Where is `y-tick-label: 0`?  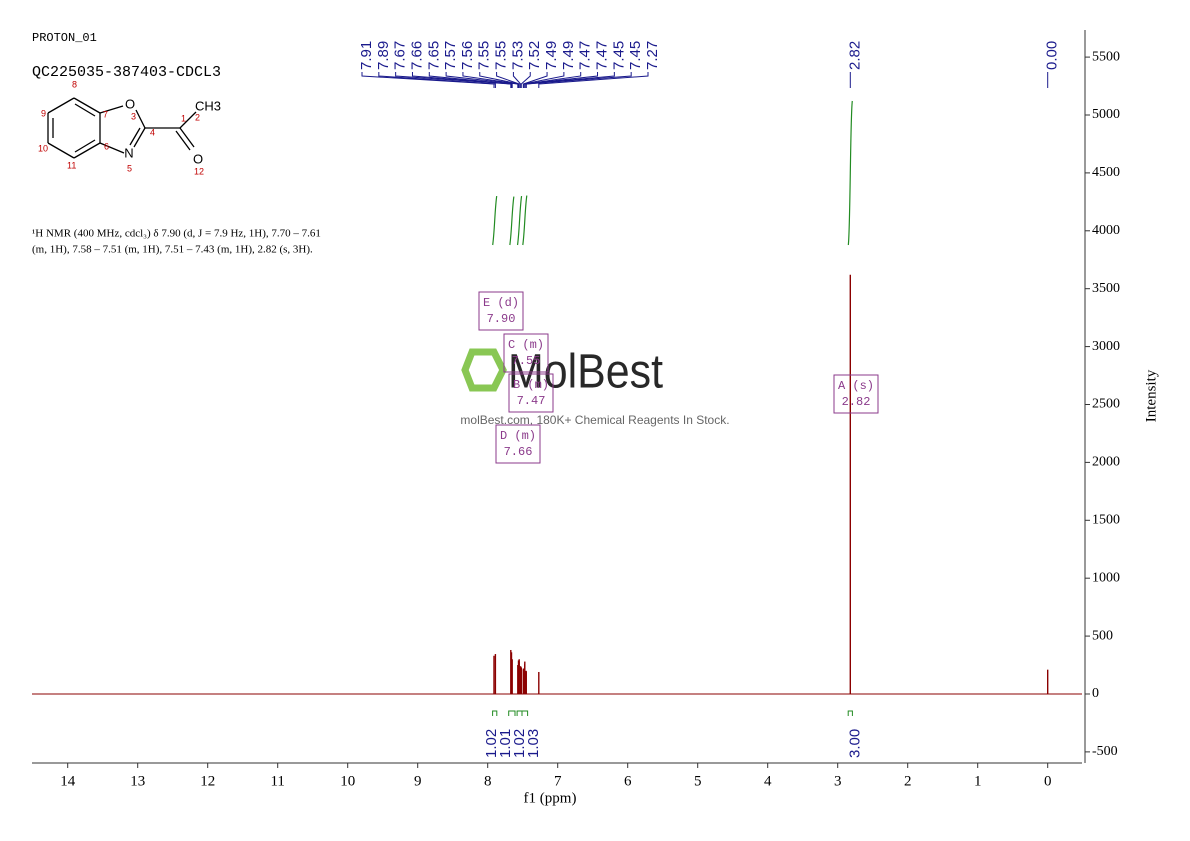 y-tick-label: 0 is located at coordinates (1095, 693).